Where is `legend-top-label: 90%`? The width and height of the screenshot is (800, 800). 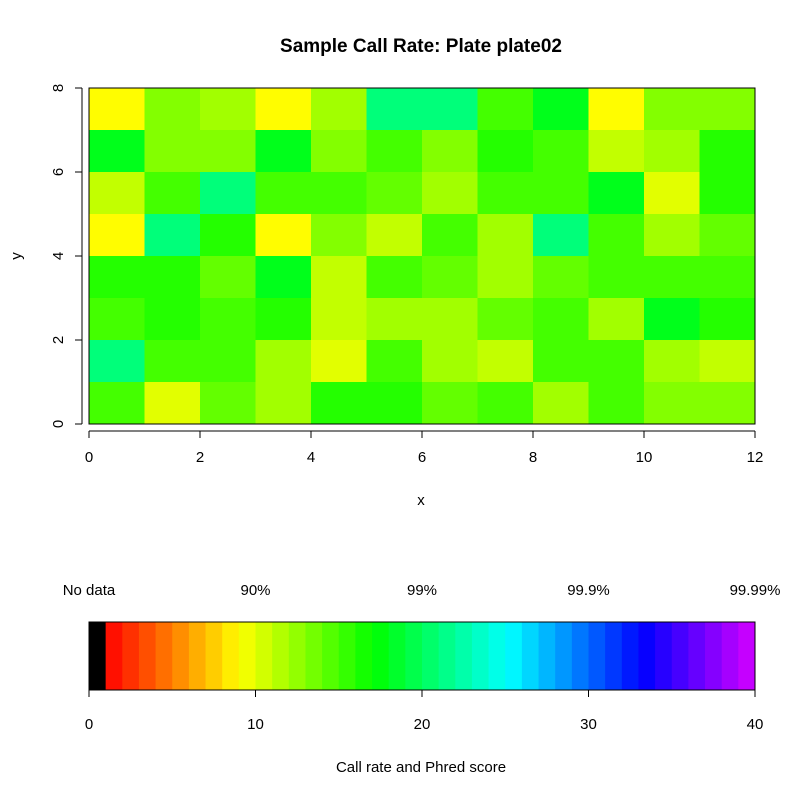
legend-top-label: 90% is located at coordinates (255, 590).